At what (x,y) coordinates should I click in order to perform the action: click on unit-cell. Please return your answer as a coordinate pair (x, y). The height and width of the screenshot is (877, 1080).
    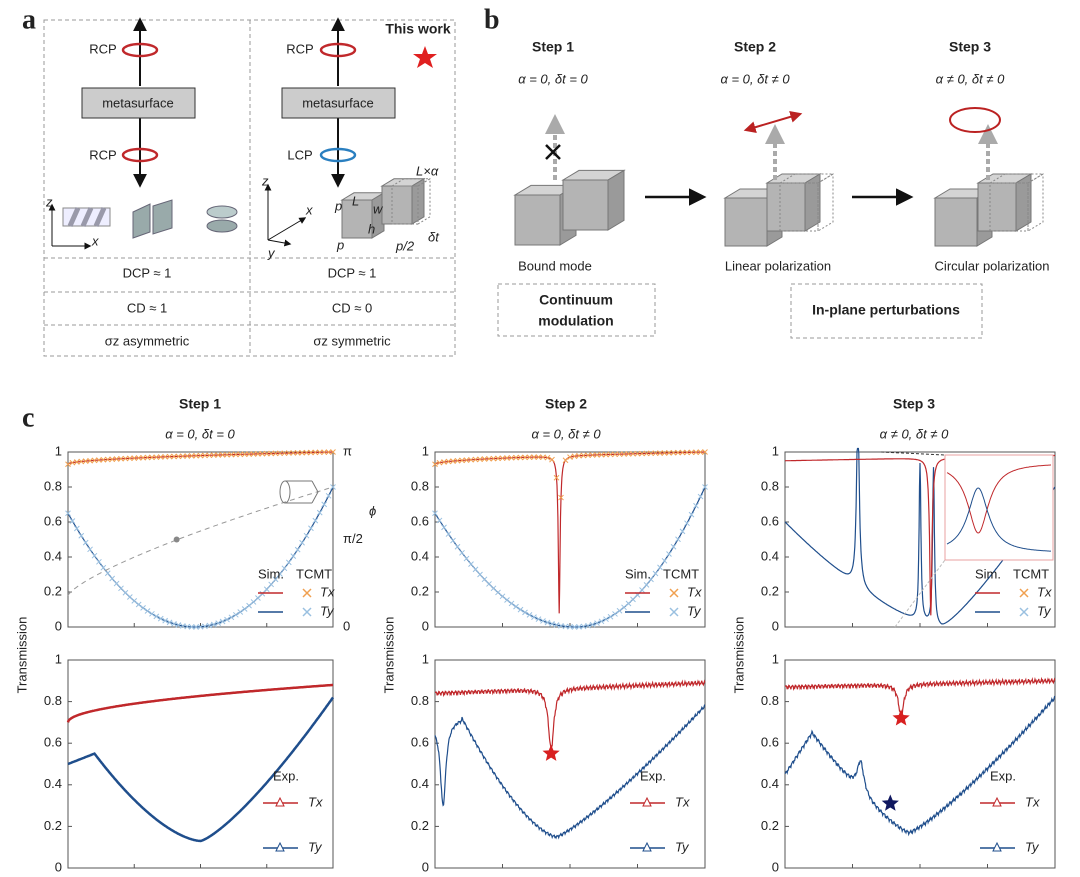
    Looking at the image, I should click on (386, 208).